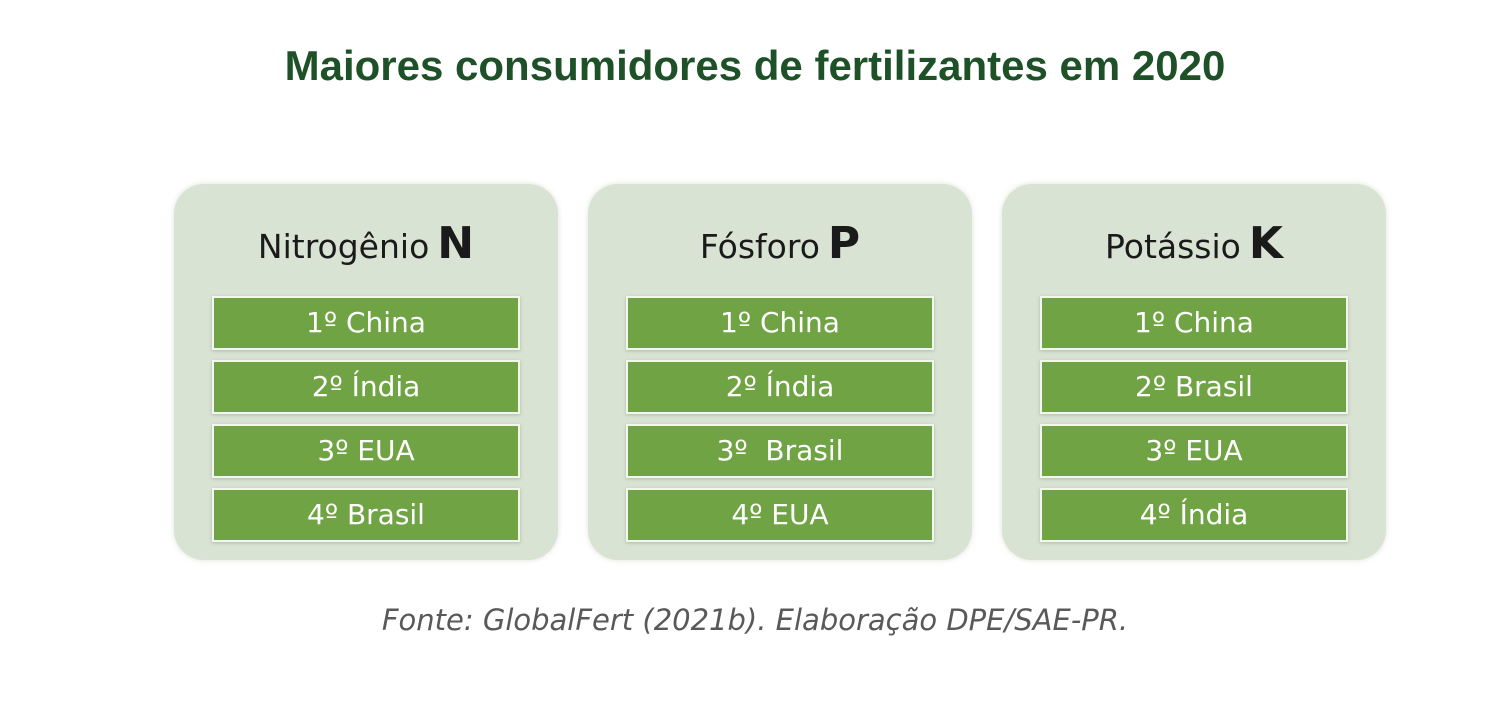 This screenshot has width=1510, height=708. Describe the element at coordinates (343, 246) in the screenshot. I see `nutrient-name: Nitrogênio` at that location.